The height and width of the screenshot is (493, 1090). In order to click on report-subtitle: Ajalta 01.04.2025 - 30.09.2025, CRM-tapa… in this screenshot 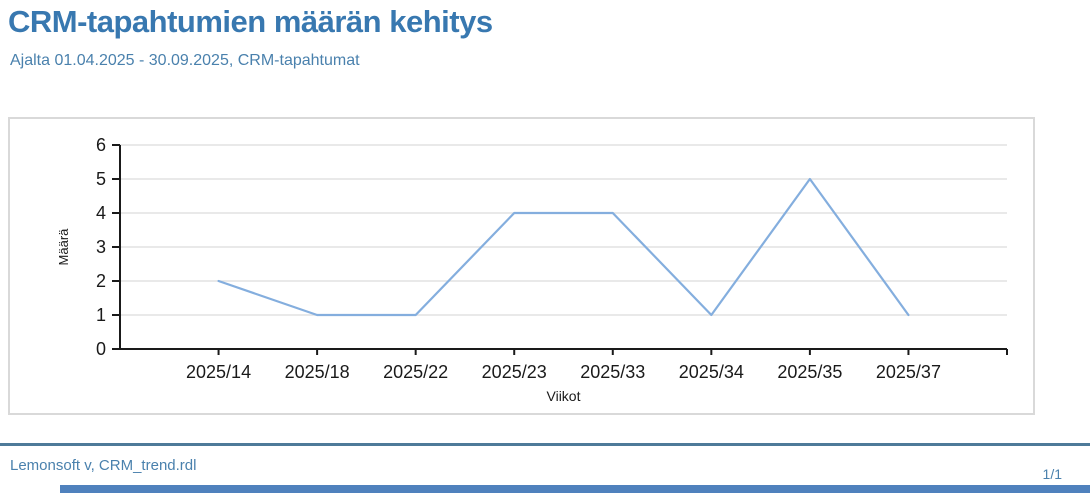, I will do `click(185, 60)`.